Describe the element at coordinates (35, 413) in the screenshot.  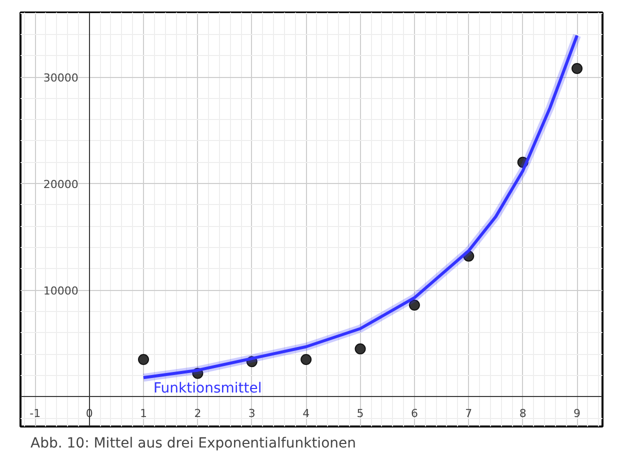
I see `x-tick-label: -1` at that location.